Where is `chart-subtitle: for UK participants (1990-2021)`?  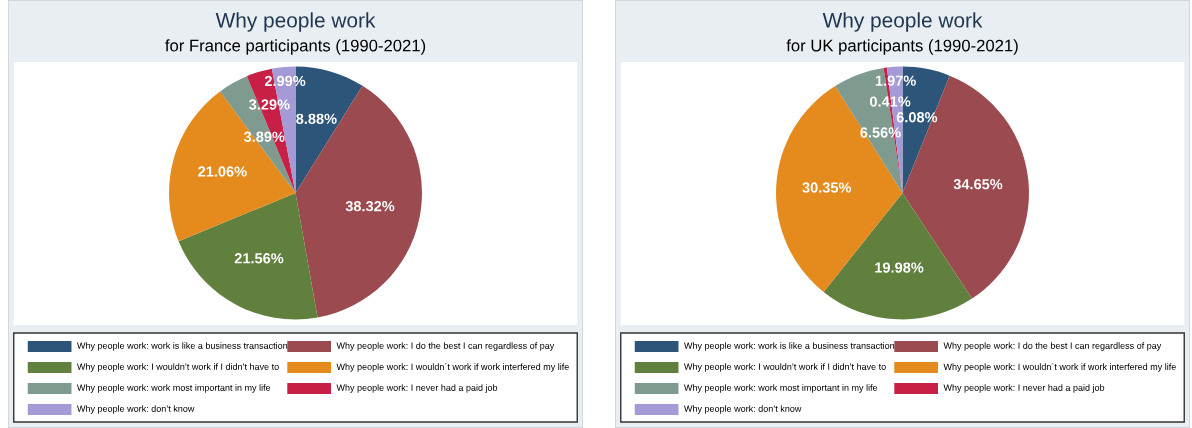
chart-subtitle: for UK participants (1990-2021) is located at coordinates (902, 47).